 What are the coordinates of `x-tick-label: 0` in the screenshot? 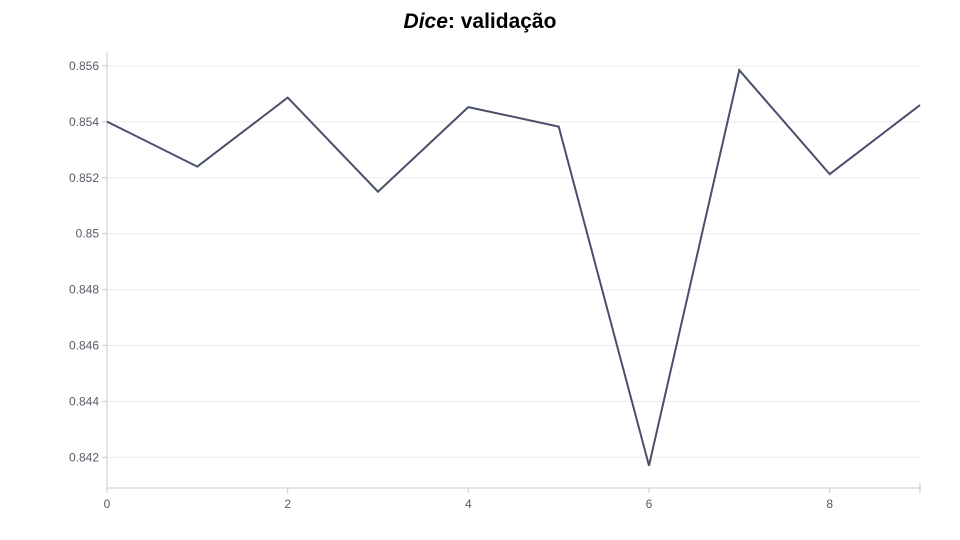 It's located at (107, 504).